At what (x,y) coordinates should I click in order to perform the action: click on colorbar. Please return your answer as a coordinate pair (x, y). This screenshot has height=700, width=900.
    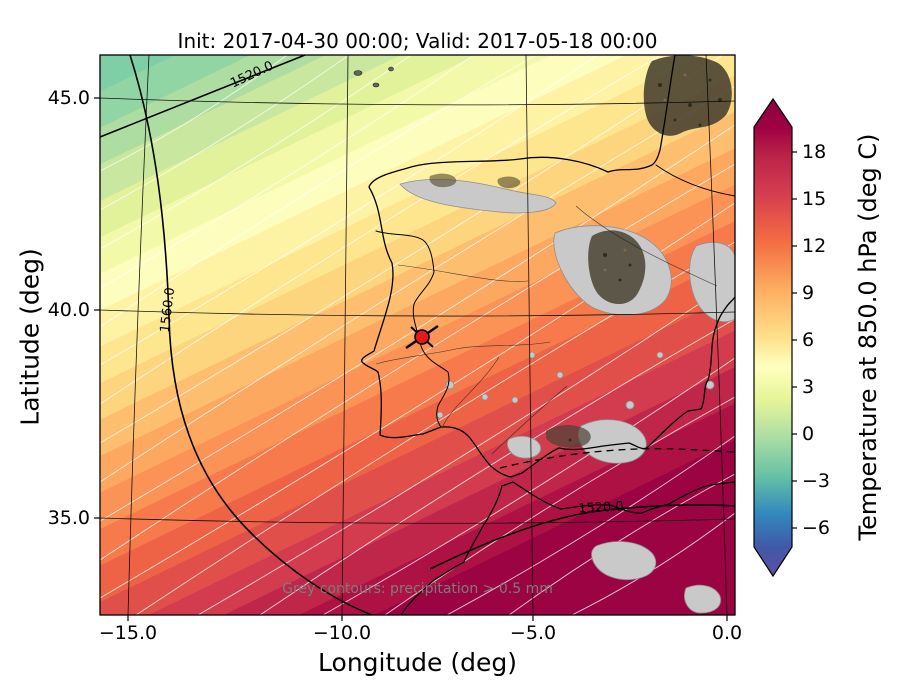
    Looking at the image, I should click on (775, 337).